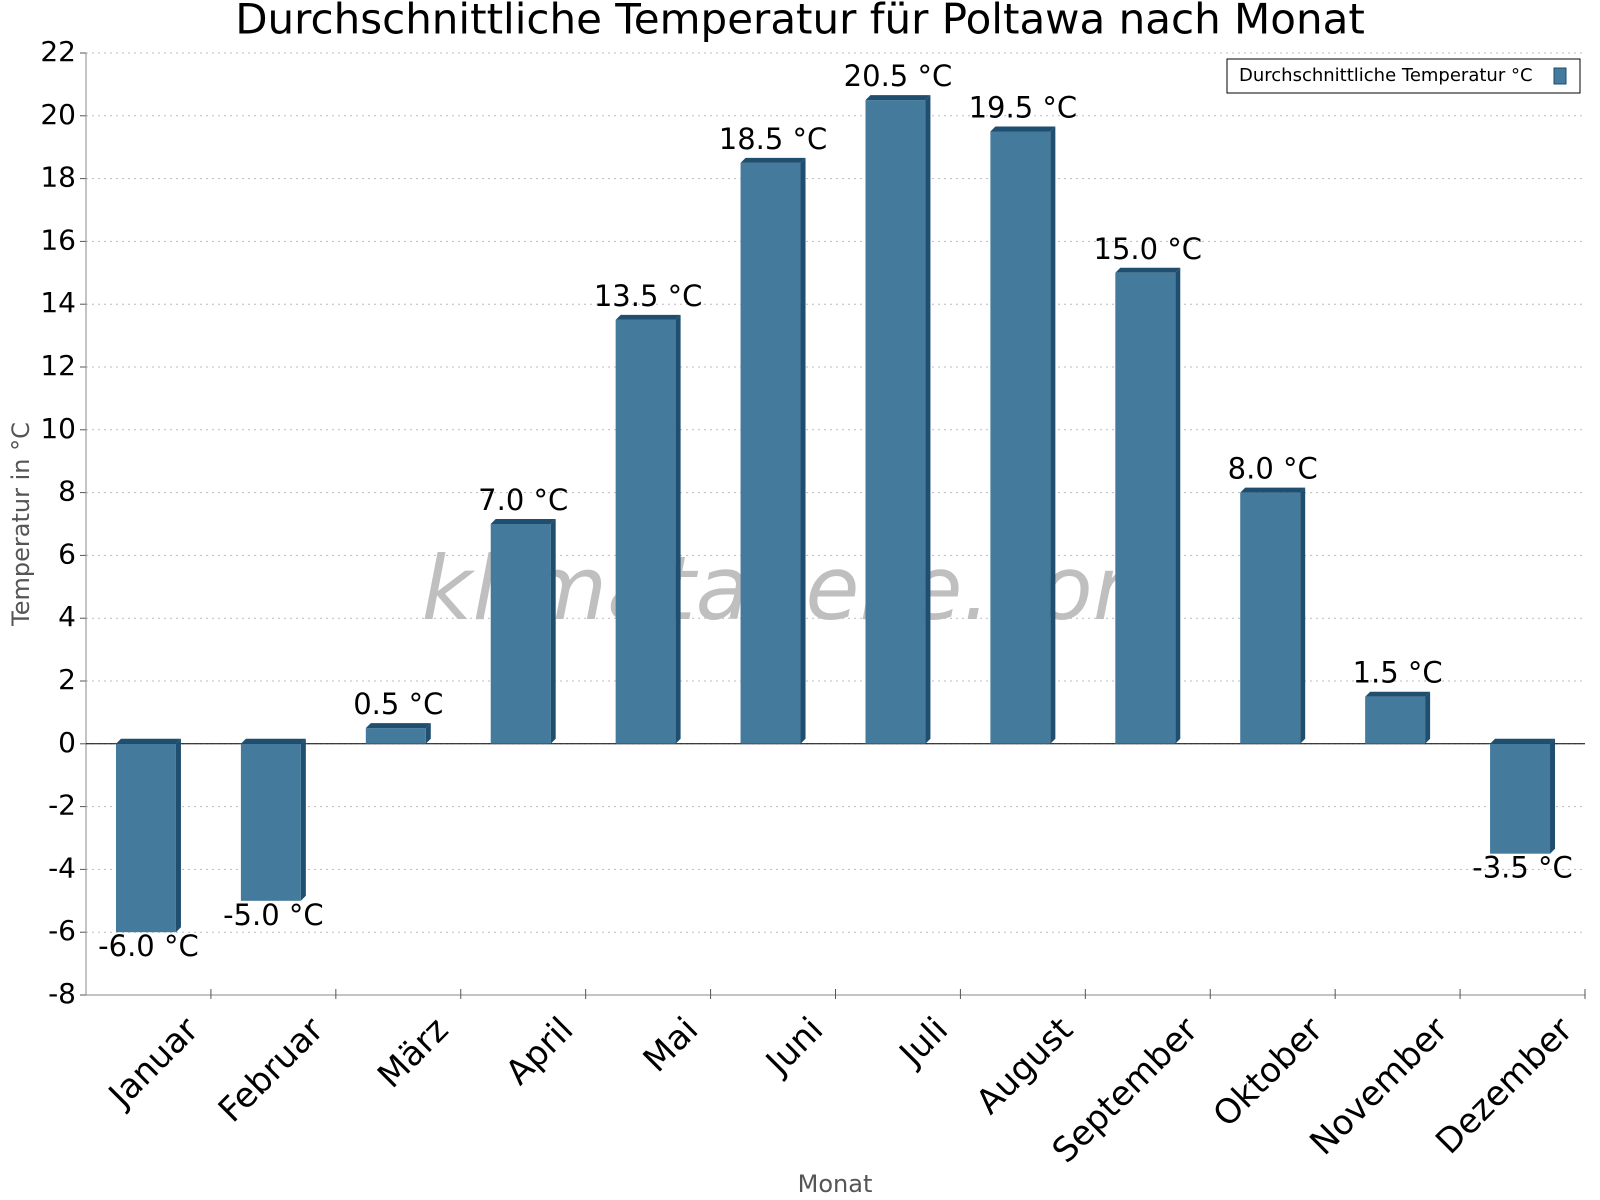 The image size is (1600, 1200). I want to click on y-tick-label: 18, so click(58, 177).